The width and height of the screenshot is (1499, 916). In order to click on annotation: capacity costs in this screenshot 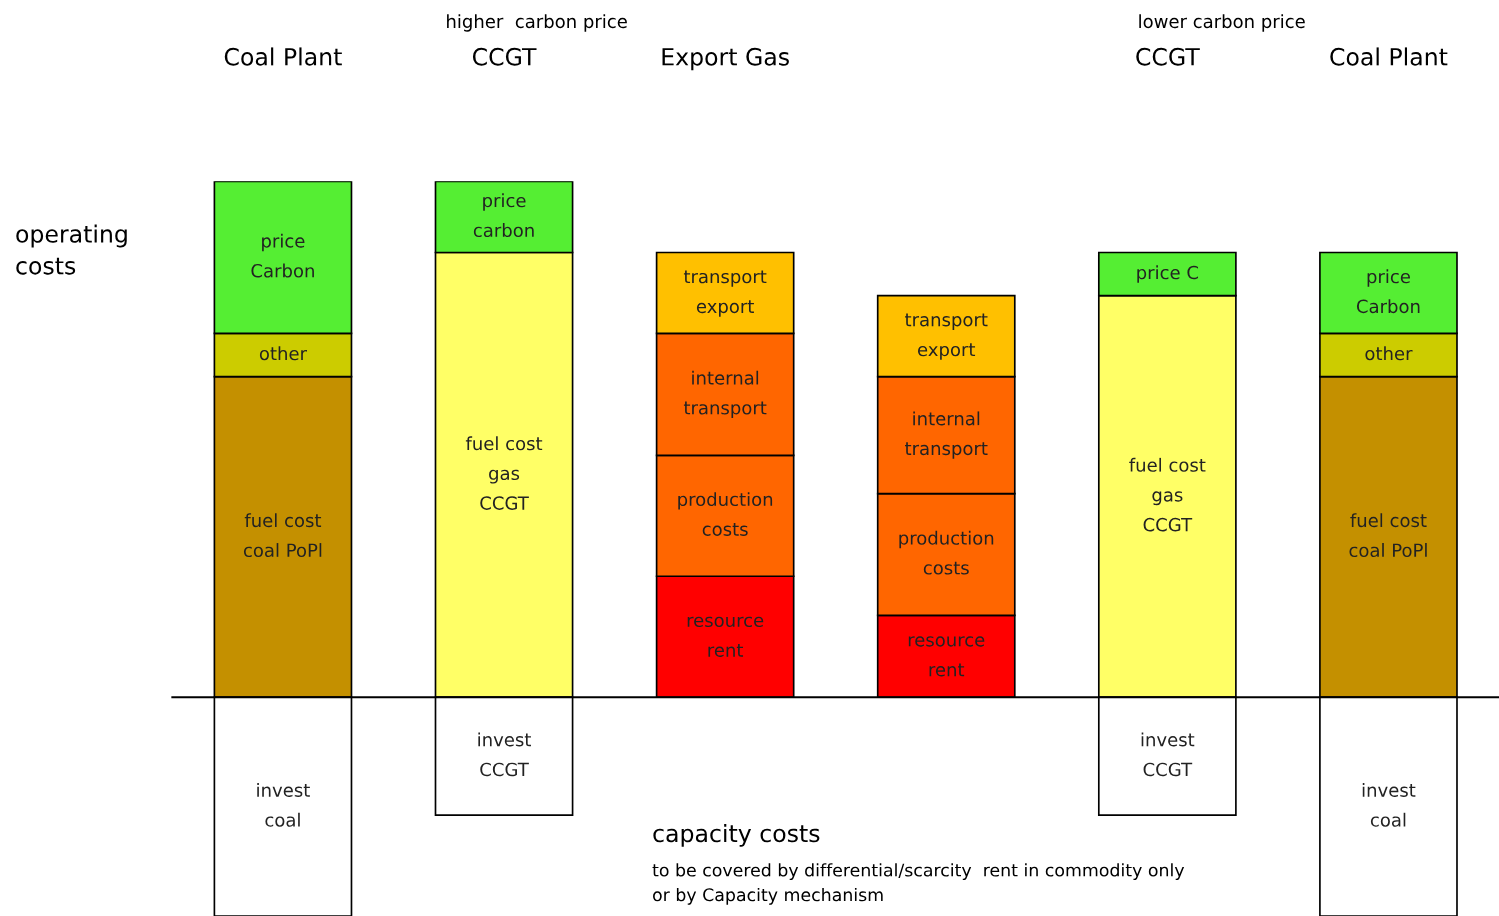, I will do `click(736, 835)`.